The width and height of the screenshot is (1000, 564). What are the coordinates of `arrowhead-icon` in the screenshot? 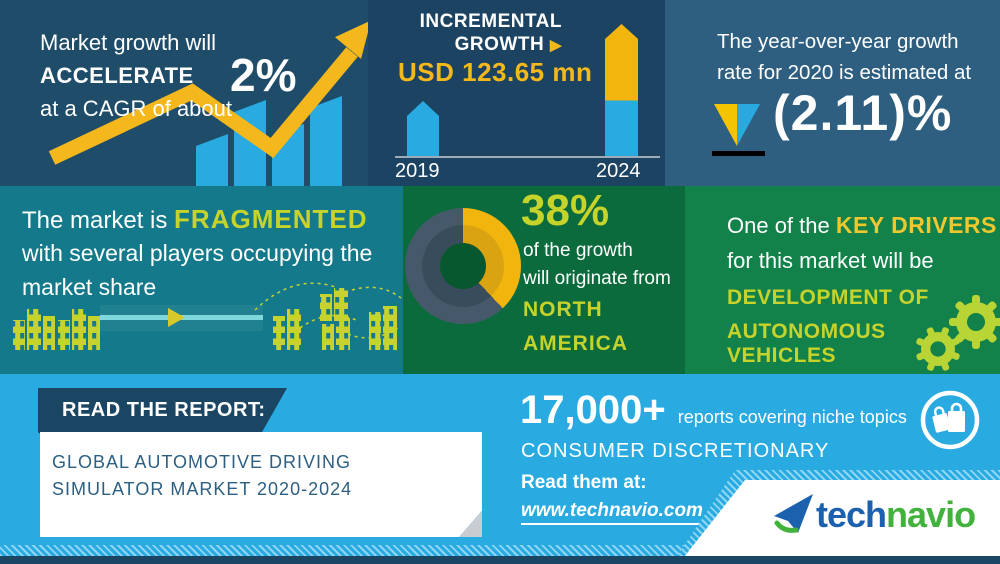 It's located at (353, 39).